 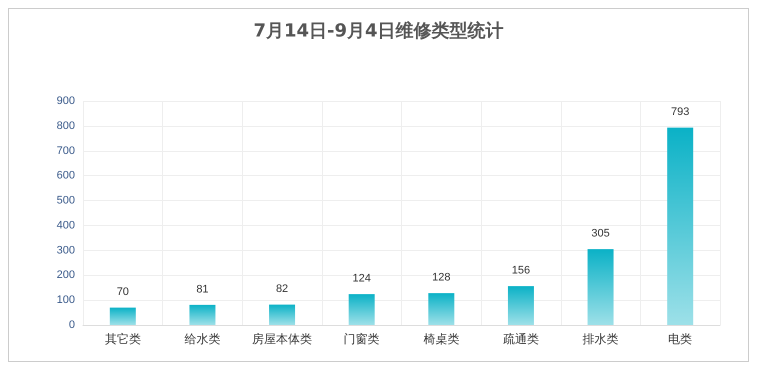 I want to click on y-tick-label: 100, so click(x=65, y=300).